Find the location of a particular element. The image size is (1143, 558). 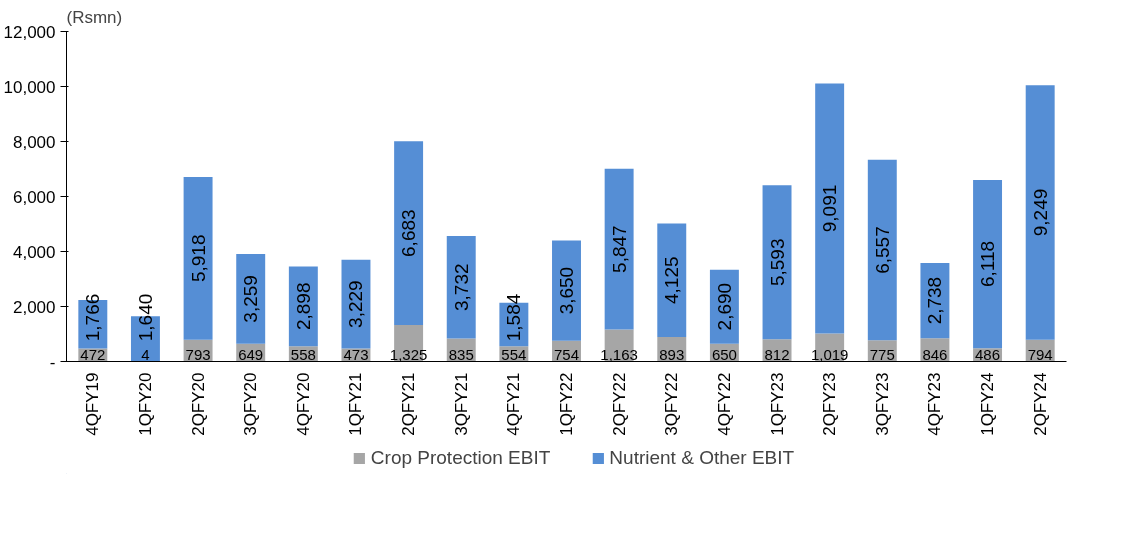

y-tick-label: 4,000 is located at coordinates (34, 252).